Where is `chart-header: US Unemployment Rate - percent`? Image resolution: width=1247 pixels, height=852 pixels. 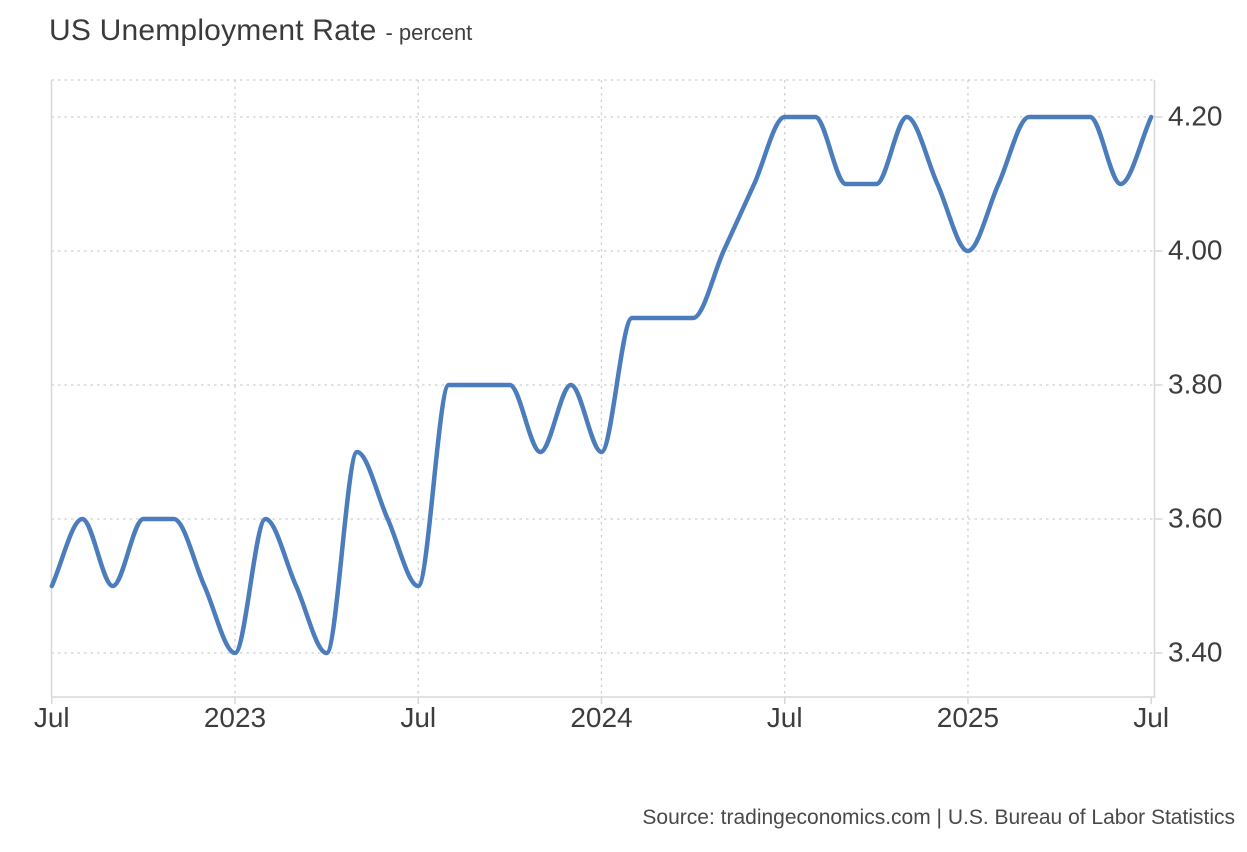
chart-header: US Unemployment Rate - percent is located at coordinates (260, 31).